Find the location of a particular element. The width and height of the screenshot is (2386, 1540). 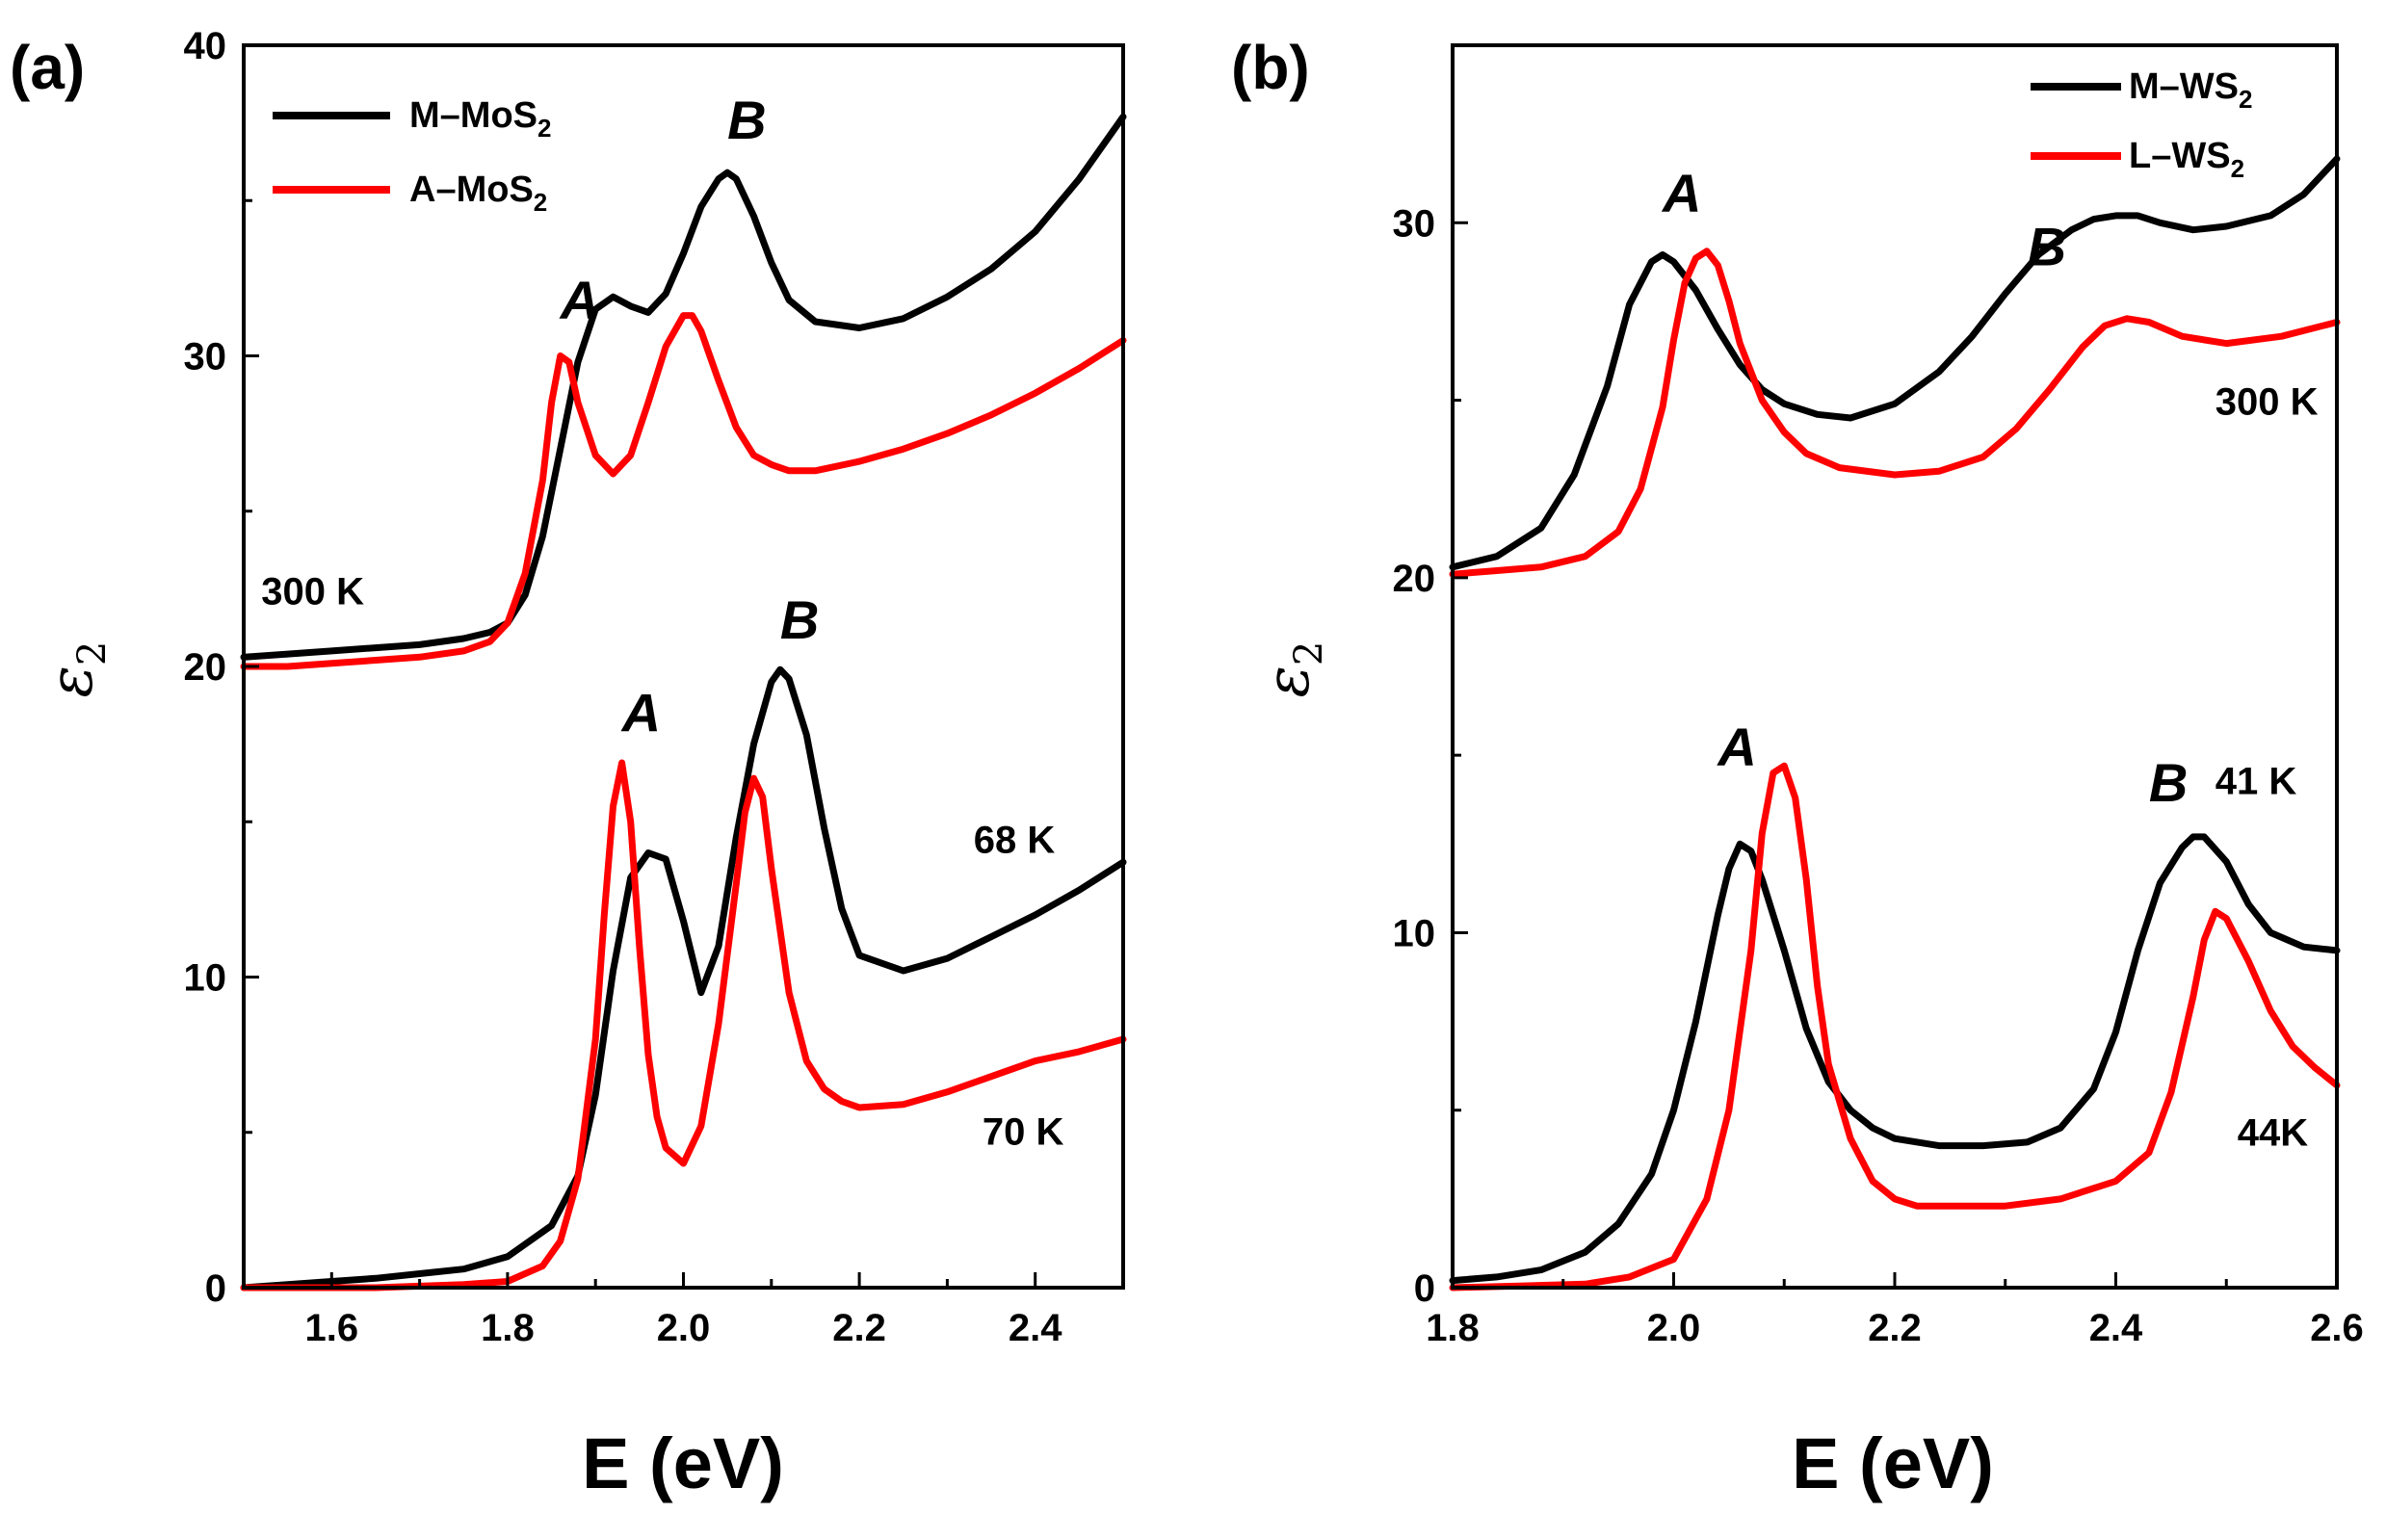

panel-b-x-axis-title: E (eV) is located at coordinates (1893, 1463).